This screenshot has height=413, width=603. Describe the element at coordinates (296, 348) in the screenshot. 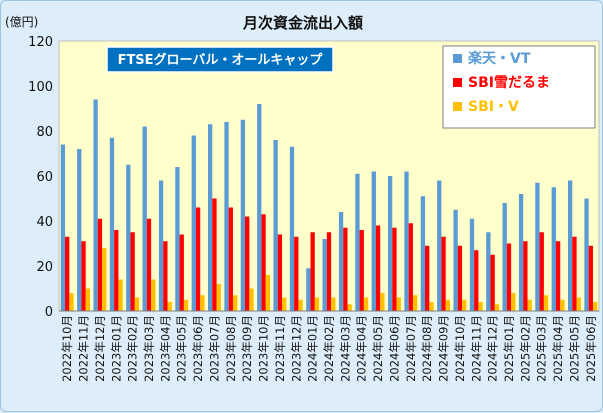

I see `x-tick-label: 2023年12月` at that location.